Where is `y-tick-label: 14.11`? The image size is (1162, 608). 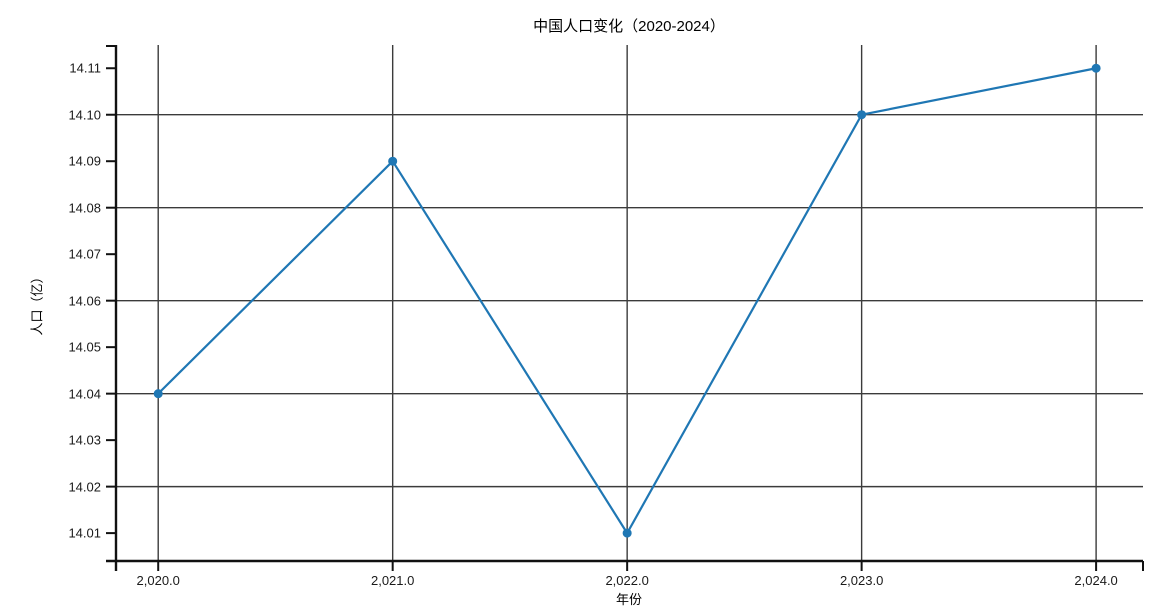 y-tick-label: 14.11 is located at coordinates (85, 68).